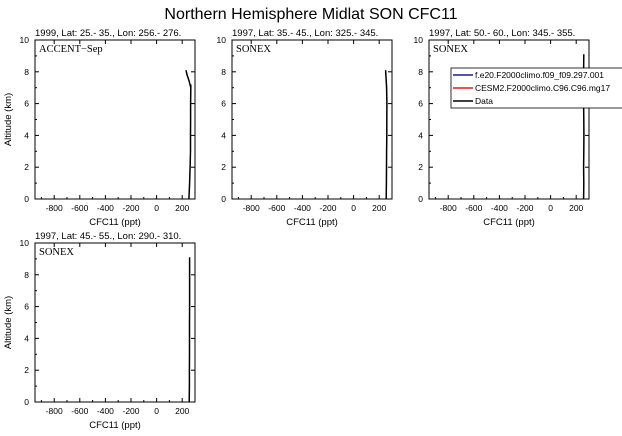 The height and width of the screenshot is (436, 622). What do you see at coordinates (310, 14) in the screenshot?
I see `figure-title: Northern Hemisphere Midlat SON CFC11` at bounding box center [310, 14].